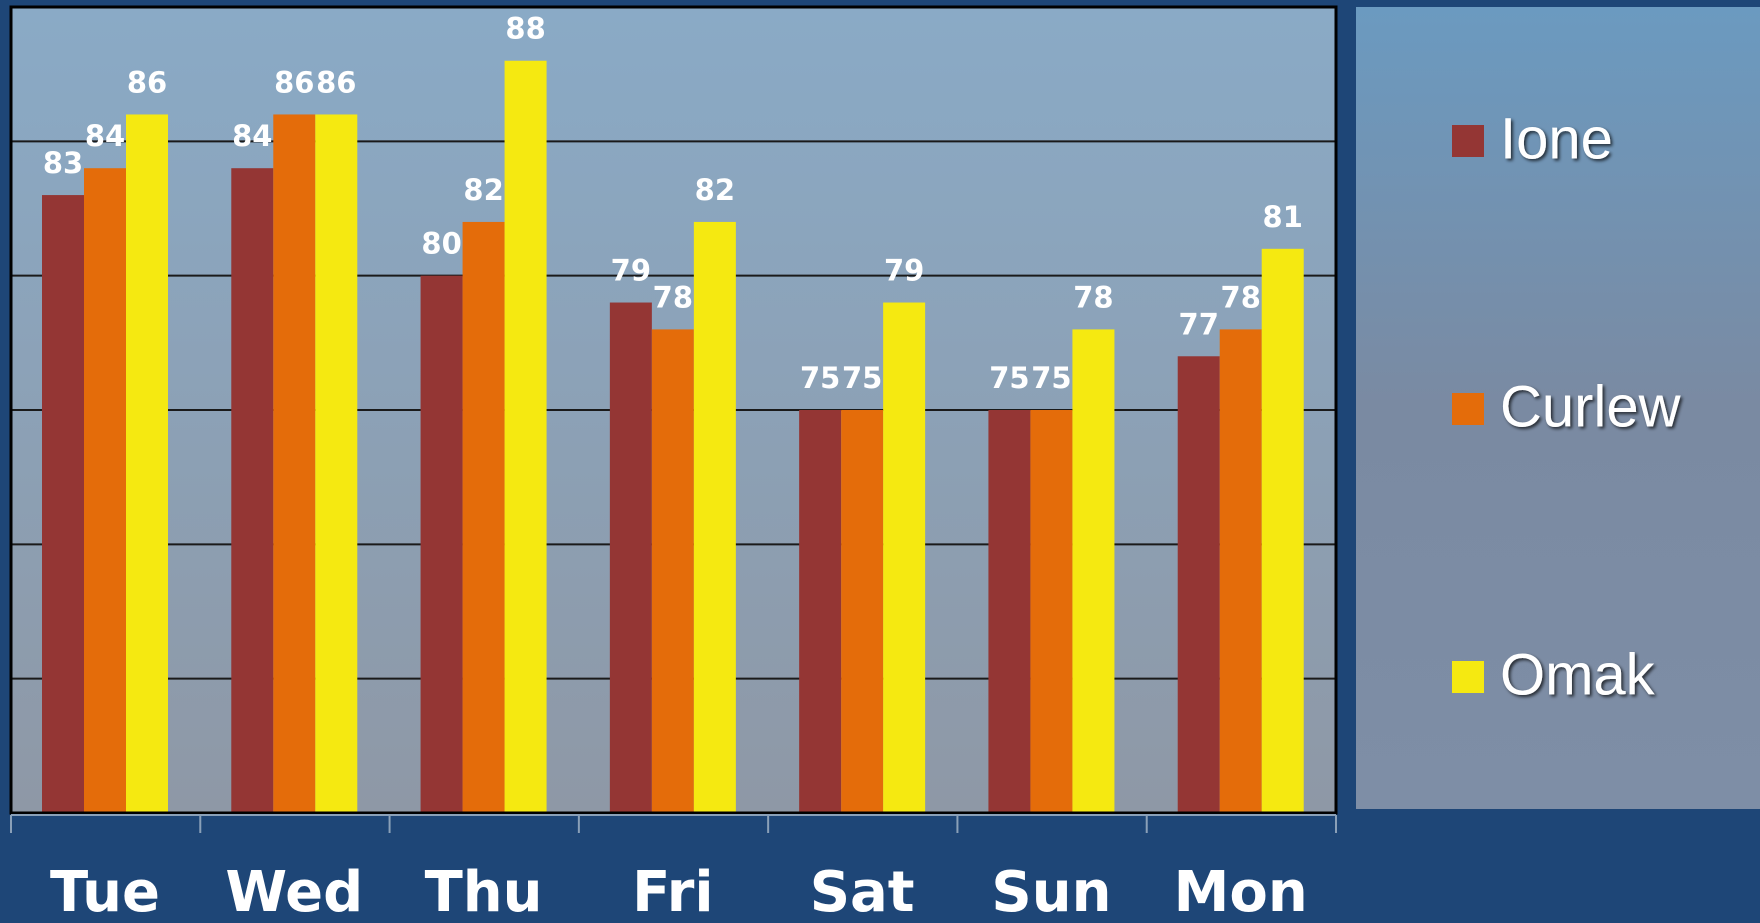 This screenshot has height=923, width=1760. I want to click on x-tick-label: Mon, so click(1241, 891).